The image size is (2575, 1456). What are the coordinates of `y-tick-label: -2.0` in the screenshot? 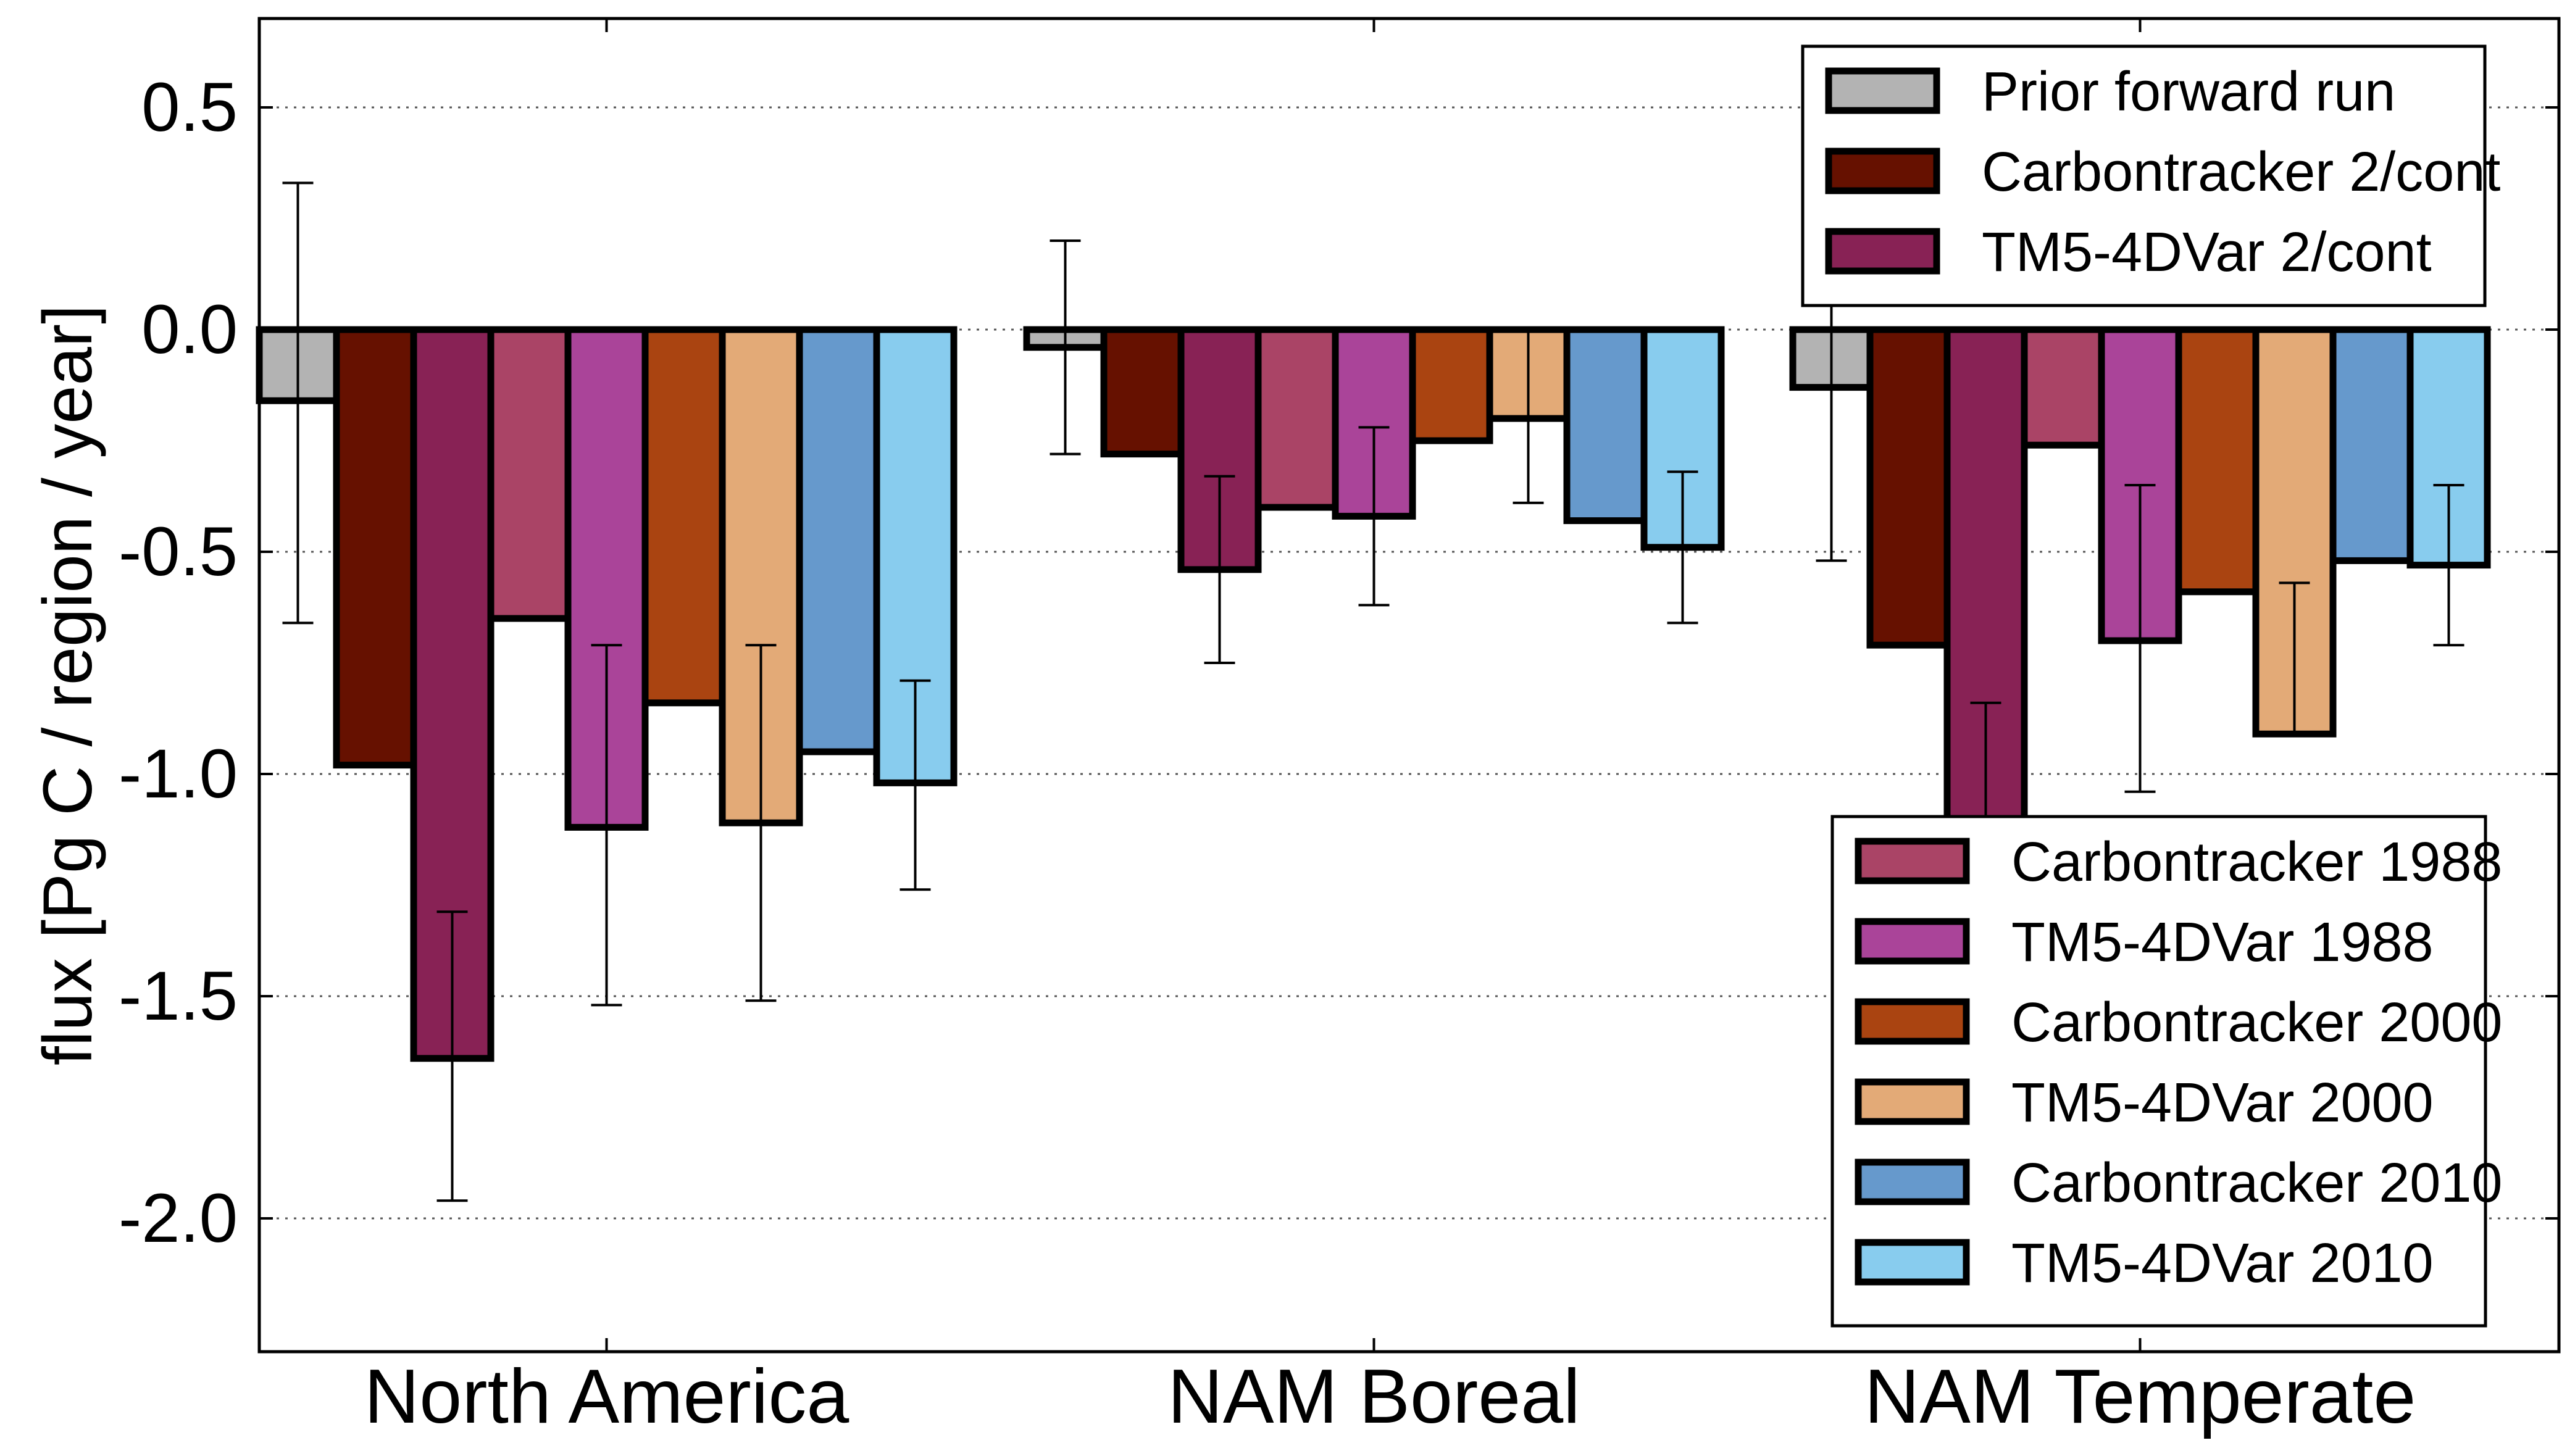 It's located at (178, 1218).